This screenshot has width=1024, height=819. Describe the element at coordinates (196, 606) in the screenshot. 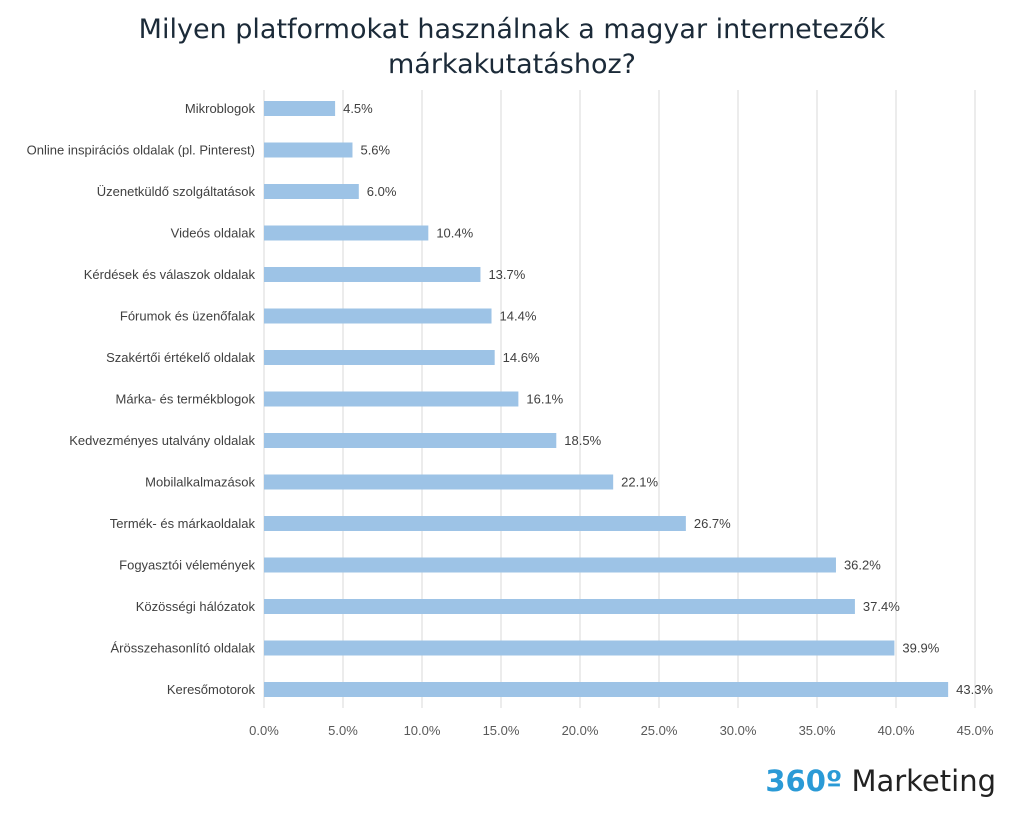

I see `category-label: Közösségi hálózatok` at that location.